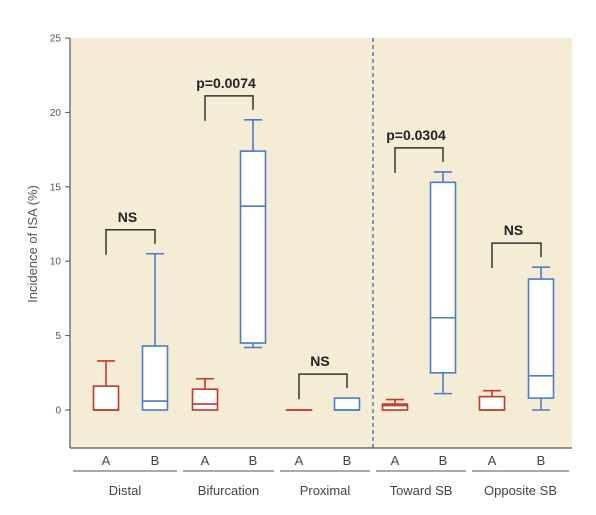  I want to click on box-toward-sb-b, so click(443, 283).